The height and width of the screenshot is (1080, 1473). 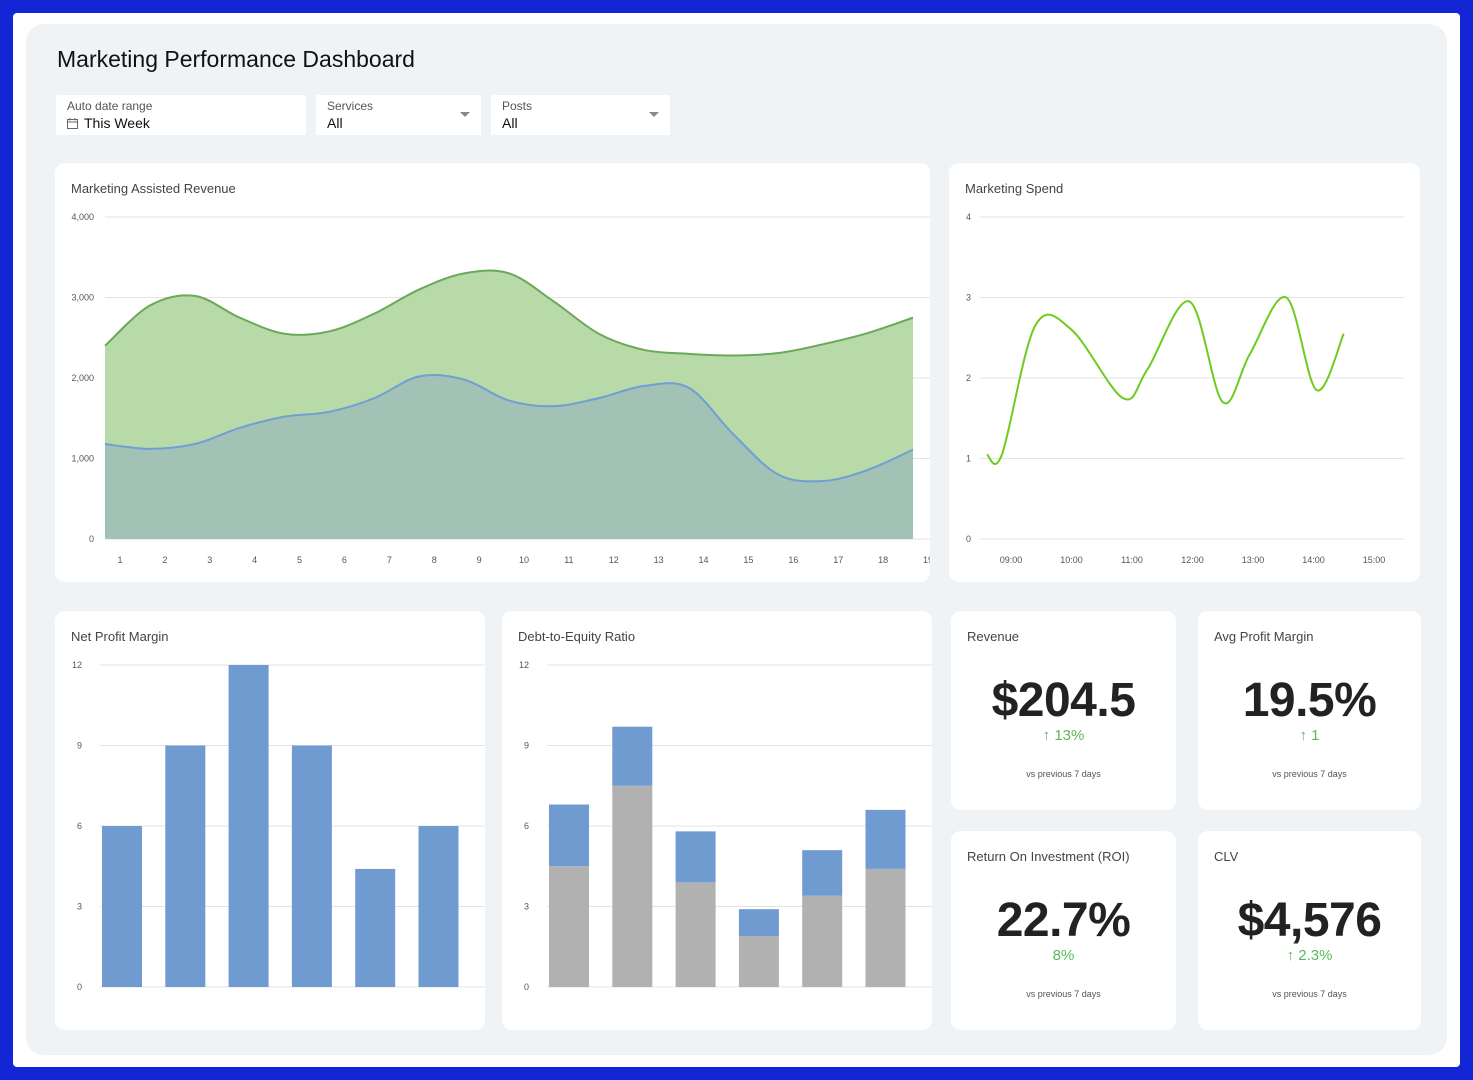 I want to click on x-tick-label: 6, so click(x=344, y=560).